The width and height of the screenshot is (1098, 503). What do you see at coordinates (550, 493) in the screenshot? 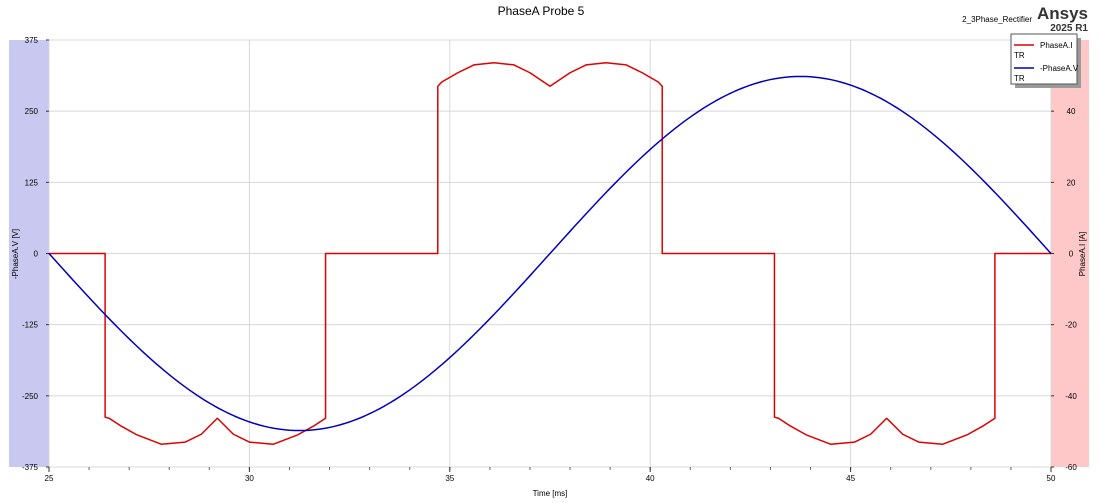
I see `x-axis-label: Time [ms]` at bounding box center [550, 493].